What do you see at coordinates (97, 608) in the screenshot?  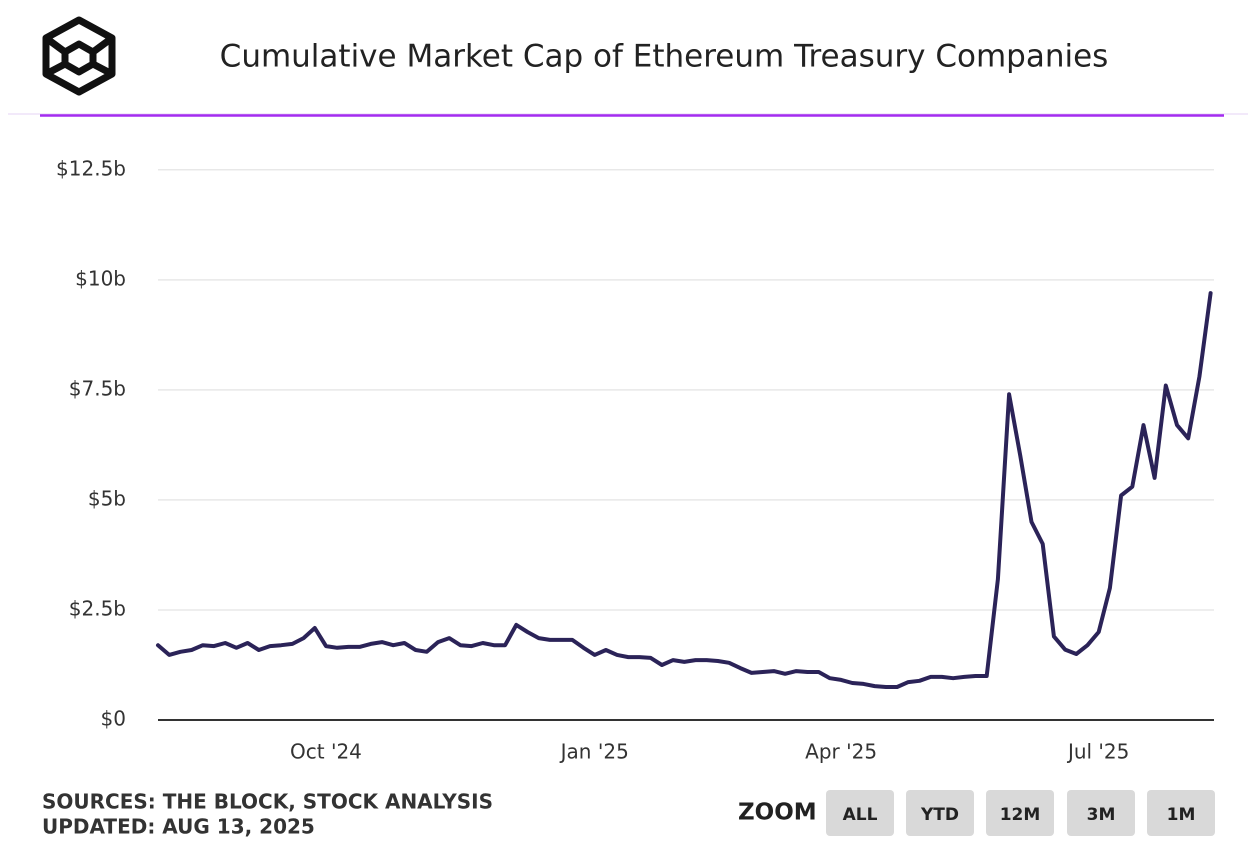 I see `y-tick-label: $2.5b` at bounding box center [97, 608].